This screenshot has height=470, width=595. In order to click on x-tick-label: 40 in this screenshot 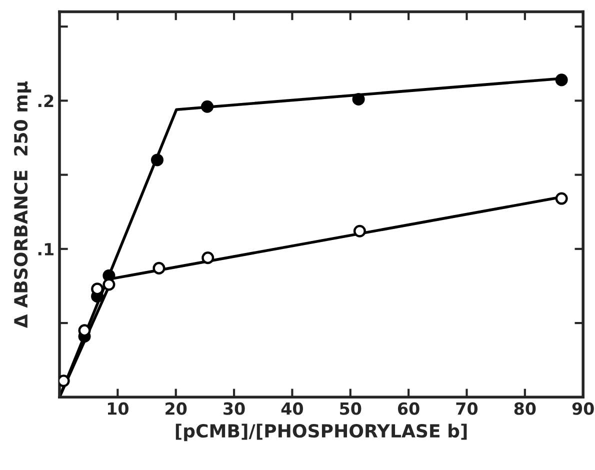, I will do `click(292, 408)`.